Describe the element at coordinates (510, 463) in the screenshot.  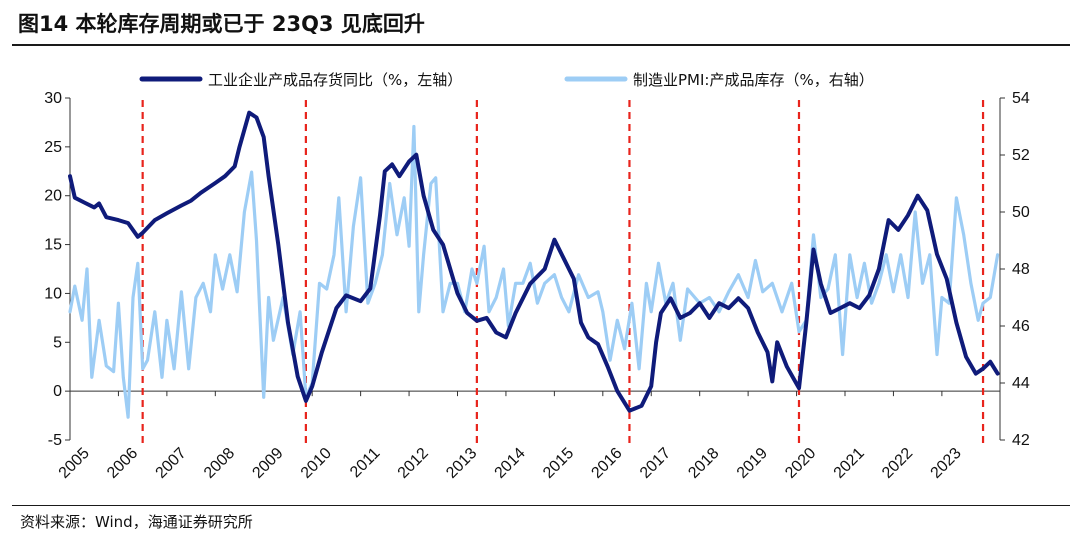
I see `x-tick-label: 2014` at that location.